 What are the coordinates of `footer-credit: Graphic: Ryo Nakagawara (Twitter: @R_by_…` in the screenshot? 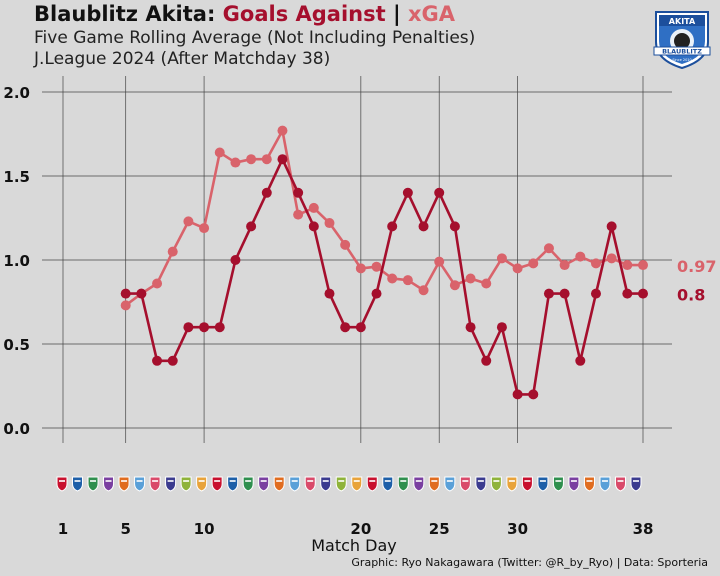 It's located at (529, 562).